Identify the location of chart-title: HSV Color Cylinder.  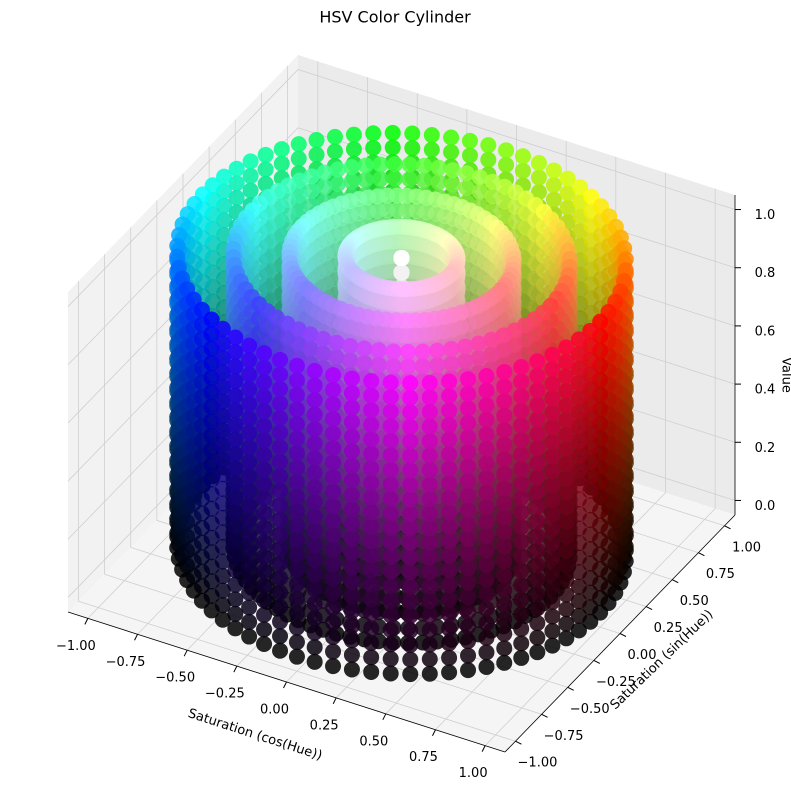
(395, 17).